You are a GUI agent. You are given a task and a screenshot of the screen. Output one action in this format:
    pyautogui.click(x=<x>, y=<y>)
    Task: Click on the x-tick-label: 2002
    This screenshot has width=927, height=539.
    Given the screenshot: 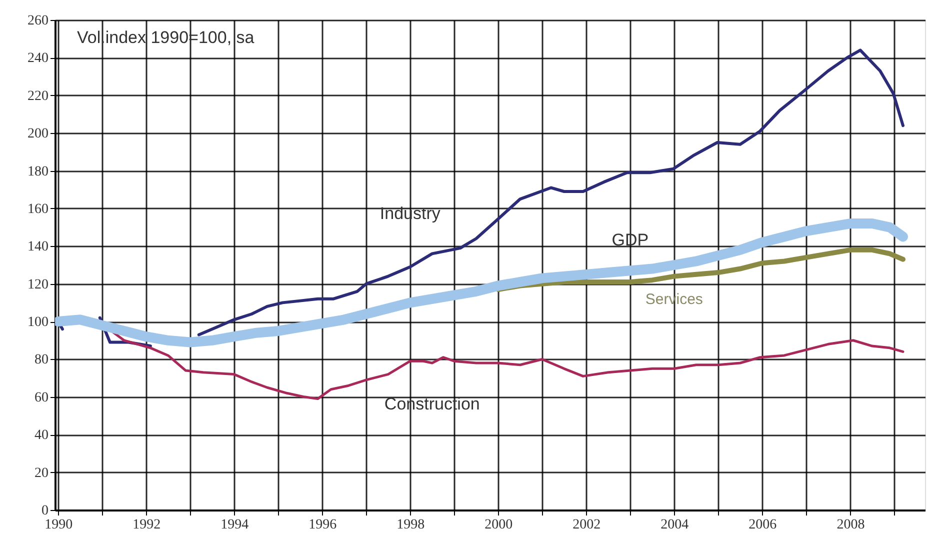 What is the action you would take?
    pyautogui.click(x=586, y=525)
    